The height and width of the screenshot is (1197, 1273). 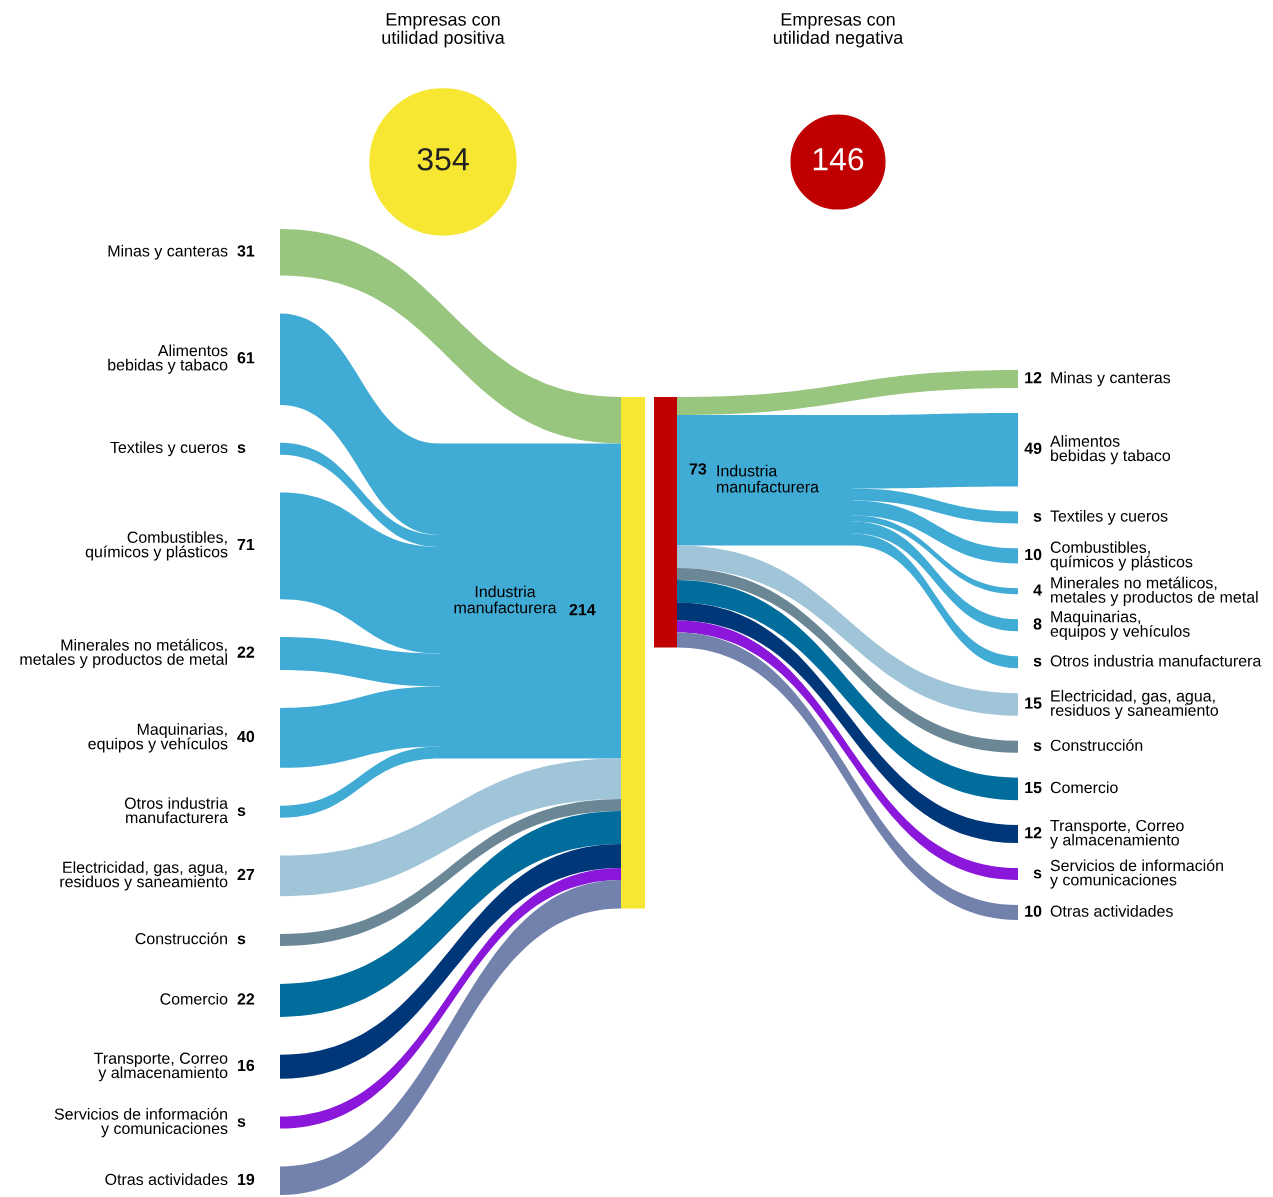 What do you see at coordinates (246, 251) in the screenshot?
I see `data-label: 31` at bounding box center [246, 251].